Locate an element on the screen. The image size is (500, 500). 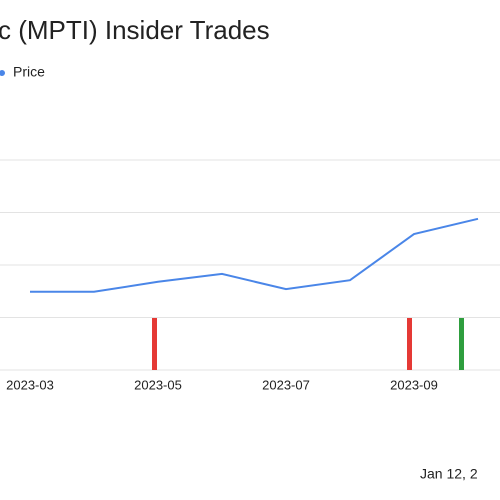
x-tick-label: 2023-03 is located at coordinates (30, 384).